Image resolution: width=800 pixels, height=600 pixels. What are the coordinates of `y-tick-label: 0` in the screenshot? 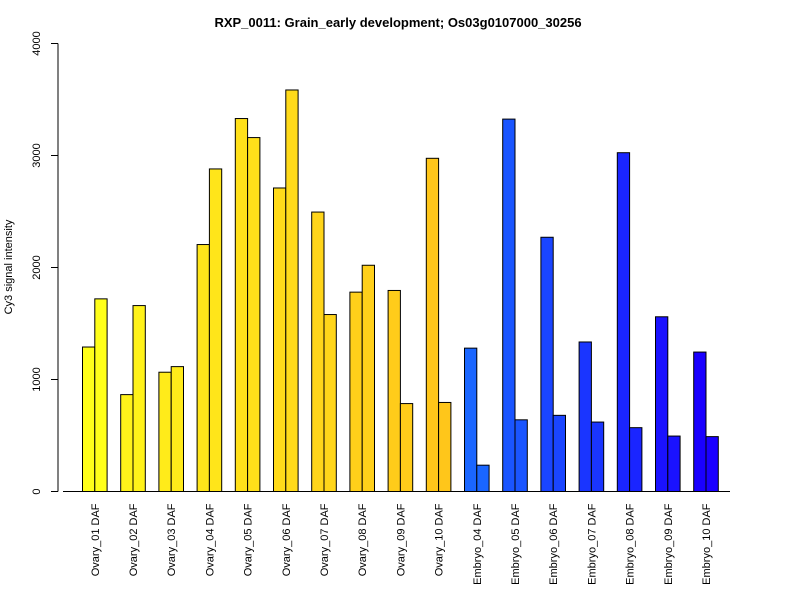 It's located at (37, 491).